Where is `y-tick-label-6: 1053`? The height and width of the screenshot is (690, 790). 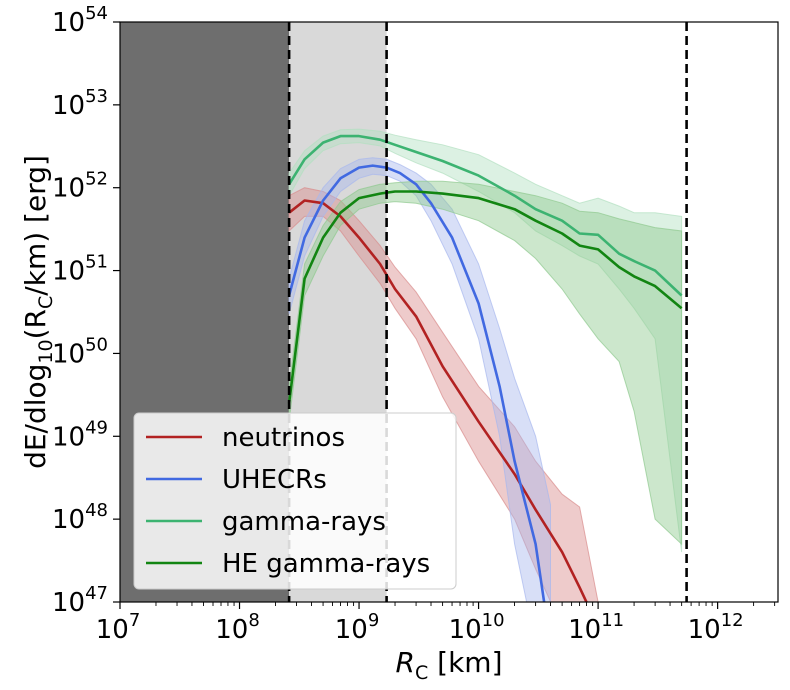
y-tick-label-6: 1053 is located at coordinates (80, 103).